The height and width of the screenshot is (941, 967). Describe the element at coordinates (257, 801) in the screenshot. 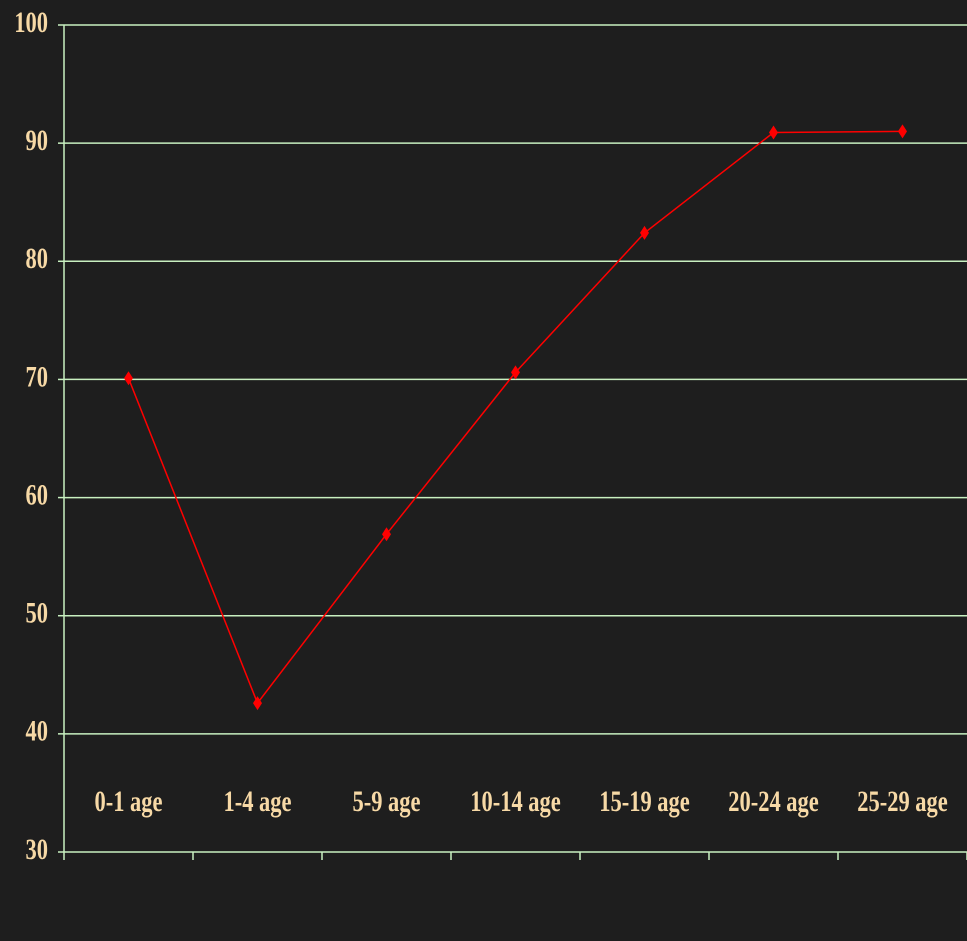

I see `x-tick-label: 1-4 age` at that location.